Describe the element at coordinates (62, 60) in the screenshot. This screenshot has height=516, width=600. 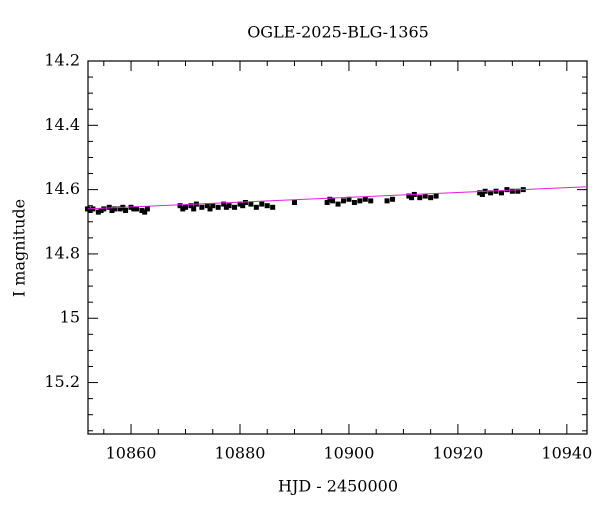
I see `y-tick-label: 14.2` at that location.